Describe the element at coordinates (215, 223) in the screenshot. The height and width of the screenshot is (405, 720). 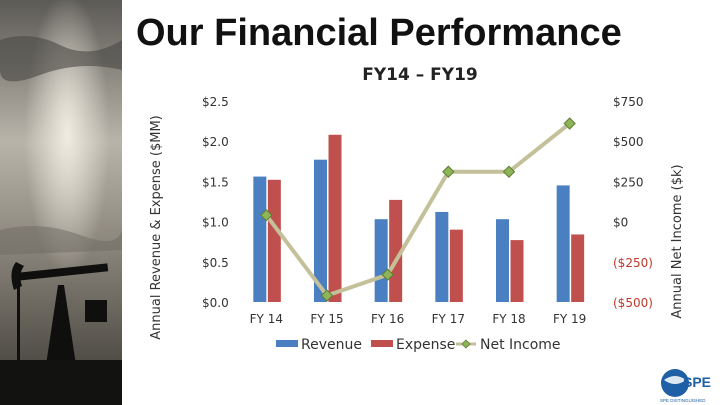
I see `left-tick-label: $1.0` at that location.